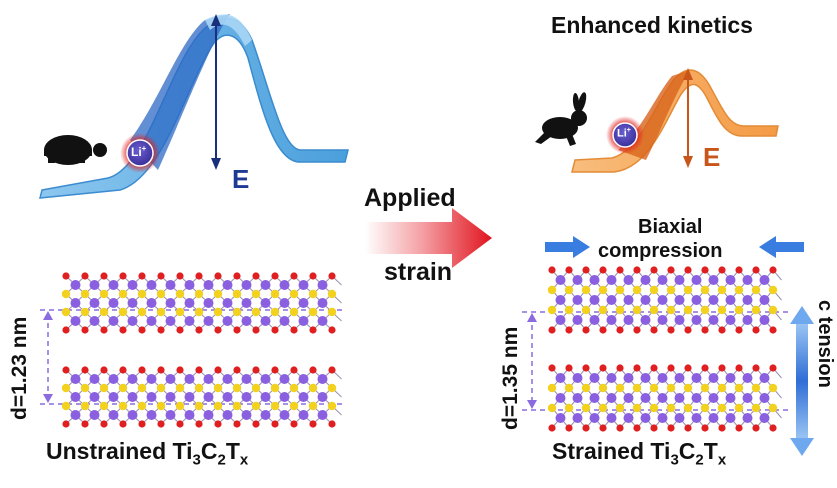  I want to click on rabbit-icon, so click(561, 119).